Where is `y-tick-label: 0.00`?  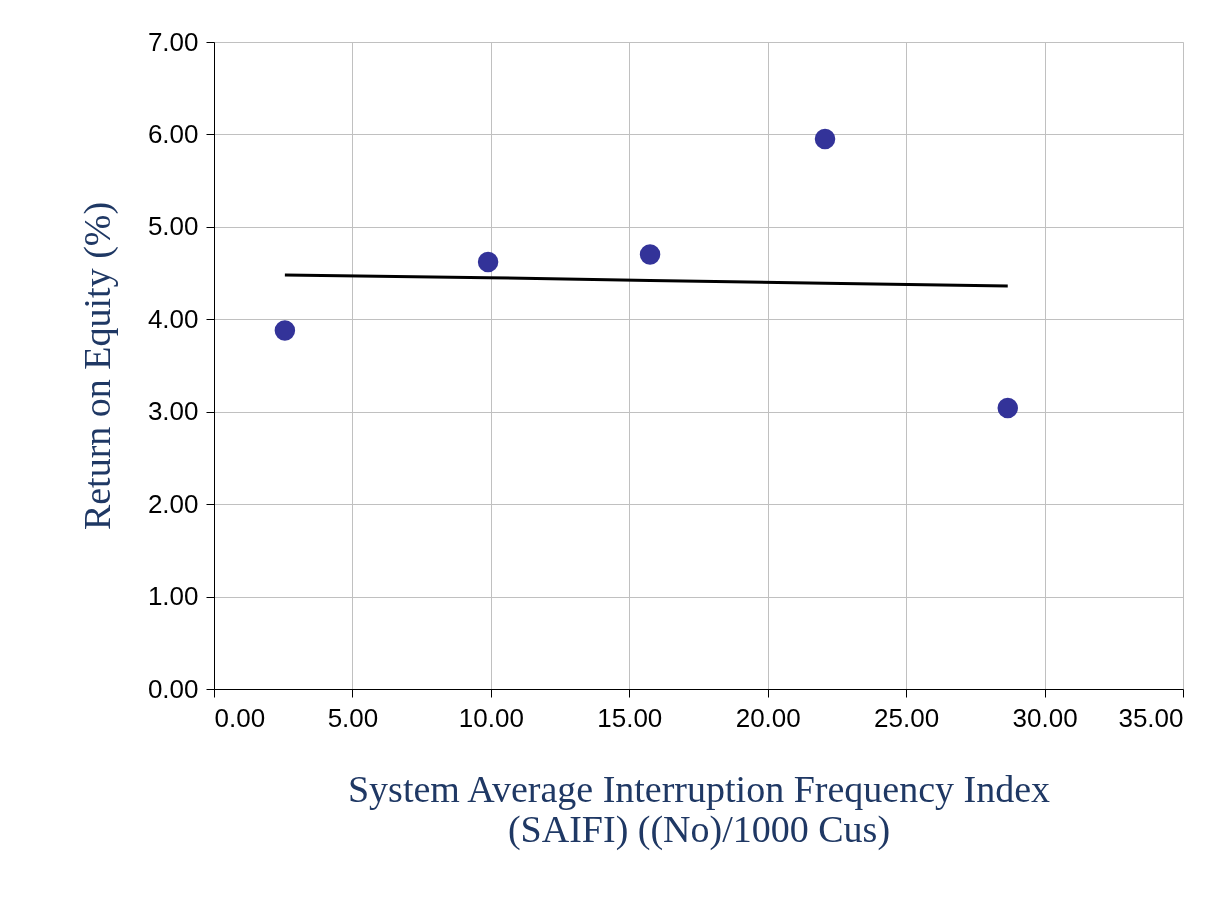 y-tick-label: 0.00 is located at coordinates (173, 688).